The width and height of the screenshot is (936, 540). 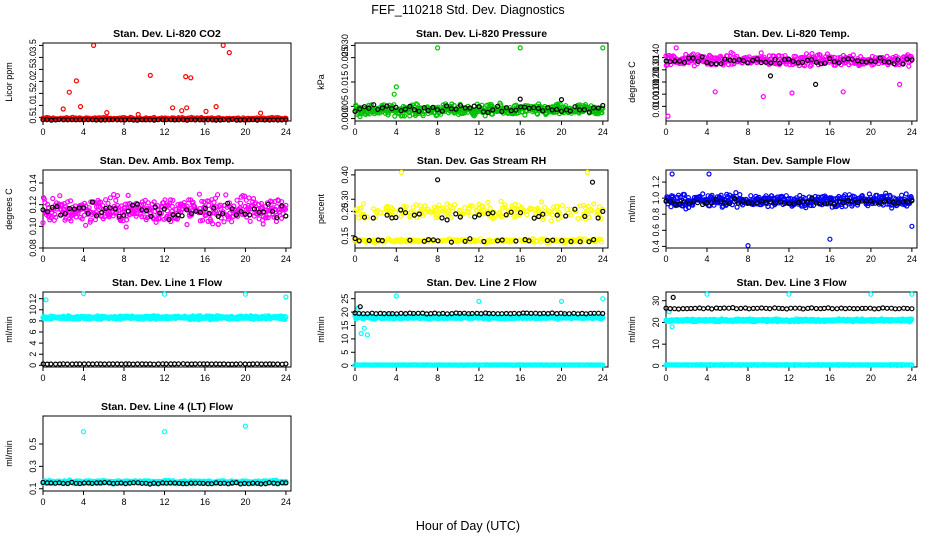 What do you see at coordinates (167, 161) in the screenshot?
I see `panel-title: Stan. Dev. Amb. Box Temp.` at bounding box center [167, 161].